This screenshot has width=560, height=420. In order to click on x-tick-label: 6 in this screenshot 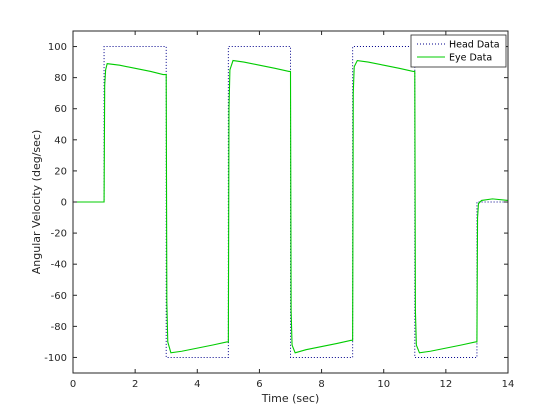, I will do `click(259, 384)`.